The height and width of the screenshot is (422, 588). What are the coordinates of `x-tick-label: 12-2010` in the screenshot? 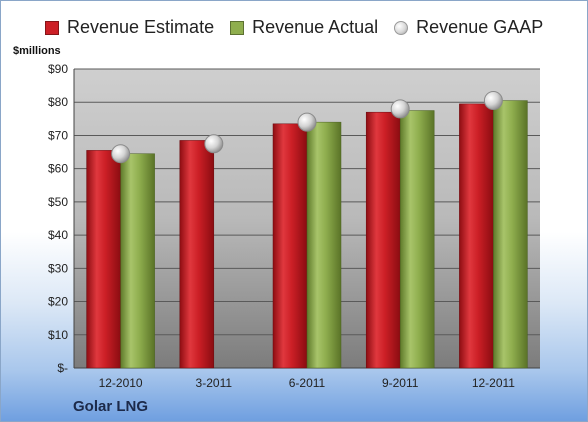 It's located at (121, 383).